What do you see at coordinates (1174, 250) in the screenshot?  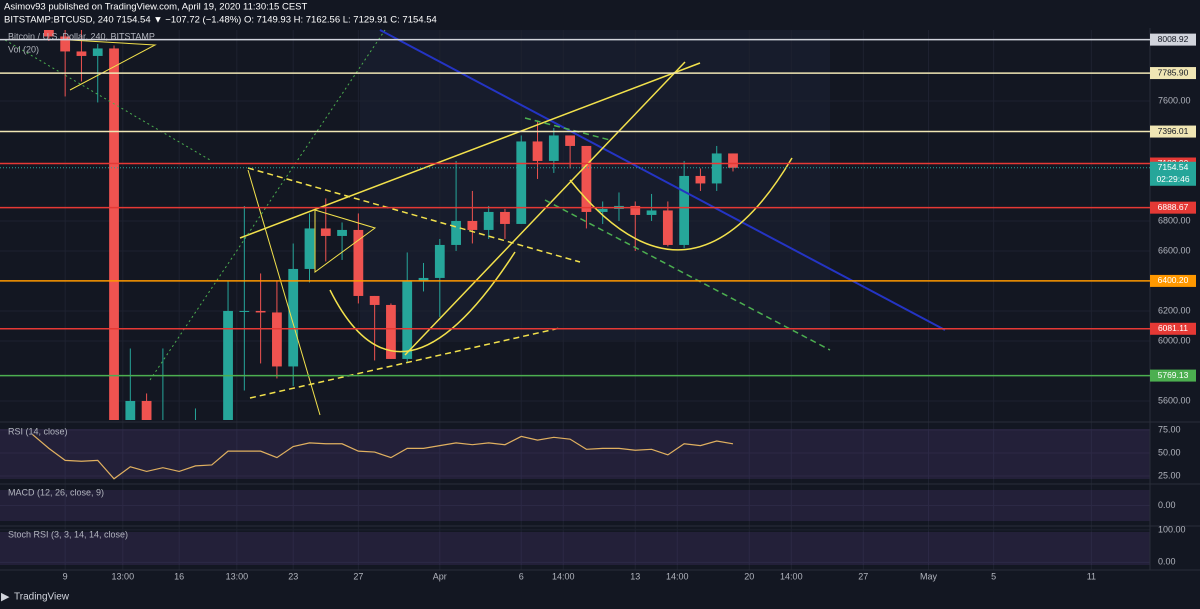 I see `y-tick-label: 6600.00` at bounding box center [1174, 250].